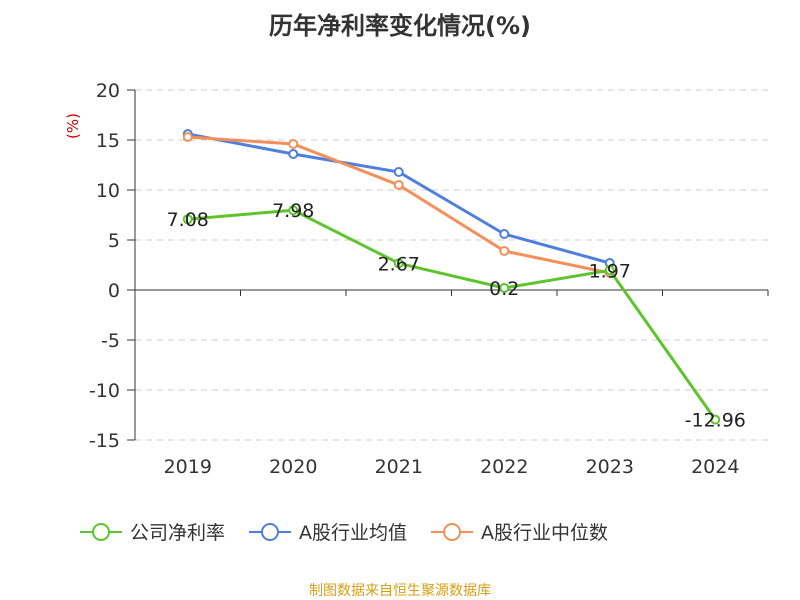  Describe the element at coordinates (188, 467) in the screenshot. I see `x-tick-label: 2019` at that location.